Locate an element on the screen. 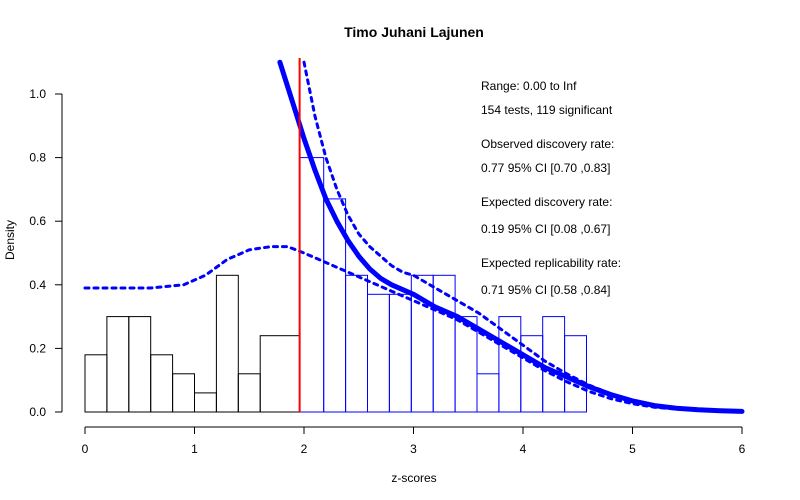 The image size is (800, 500). annotation-line: 154 tests, 119 significant is located at coordinates (547, 110).